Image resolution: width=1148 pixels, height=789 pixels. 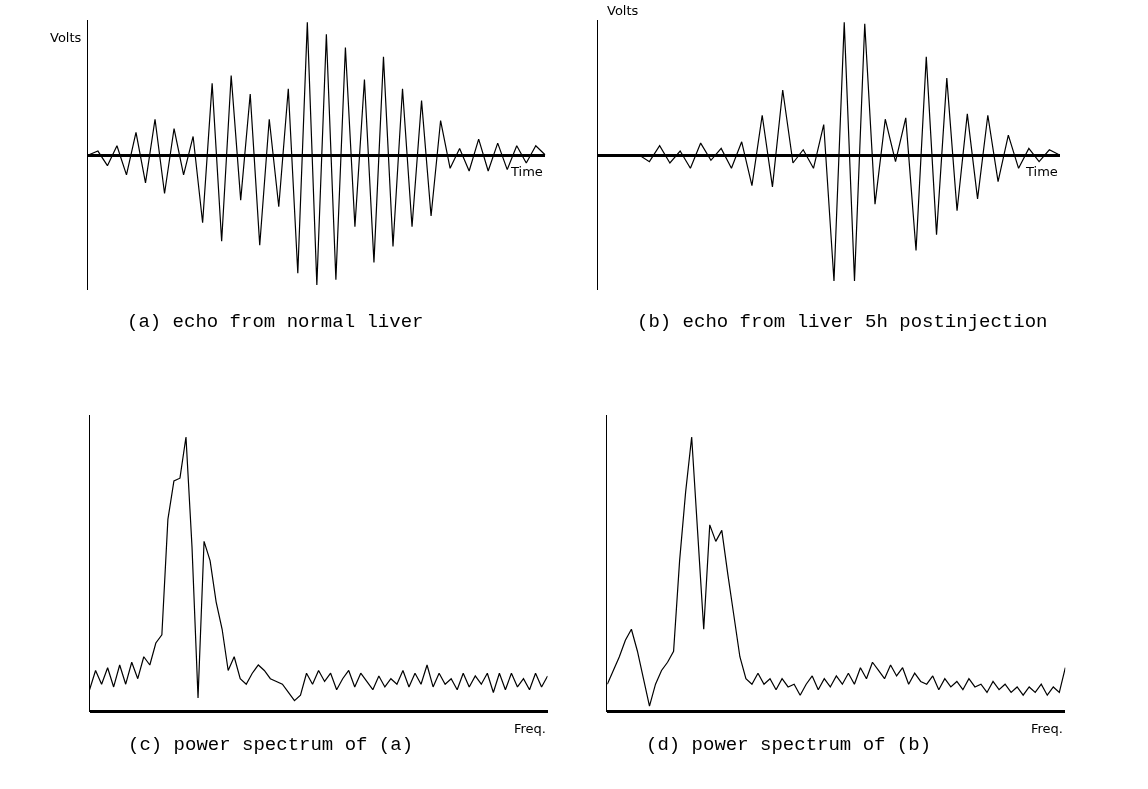 I want to click on text: (b) echo from liver 5h postinjection, so click(x=842, y=322).